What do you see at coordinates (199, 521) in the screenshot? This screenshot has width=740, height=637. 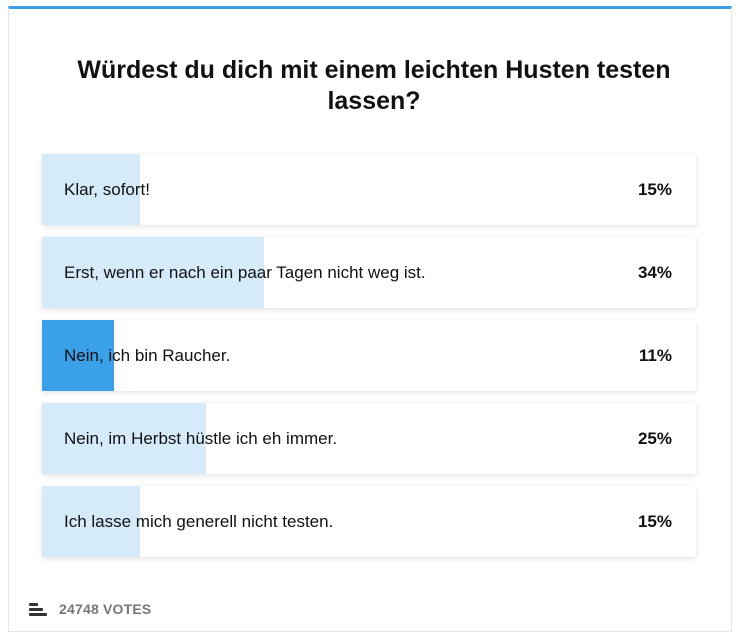 I see `poll-option-5-label: Ich lasse mich generell nicht testen.` at bounding box center [199, 521].